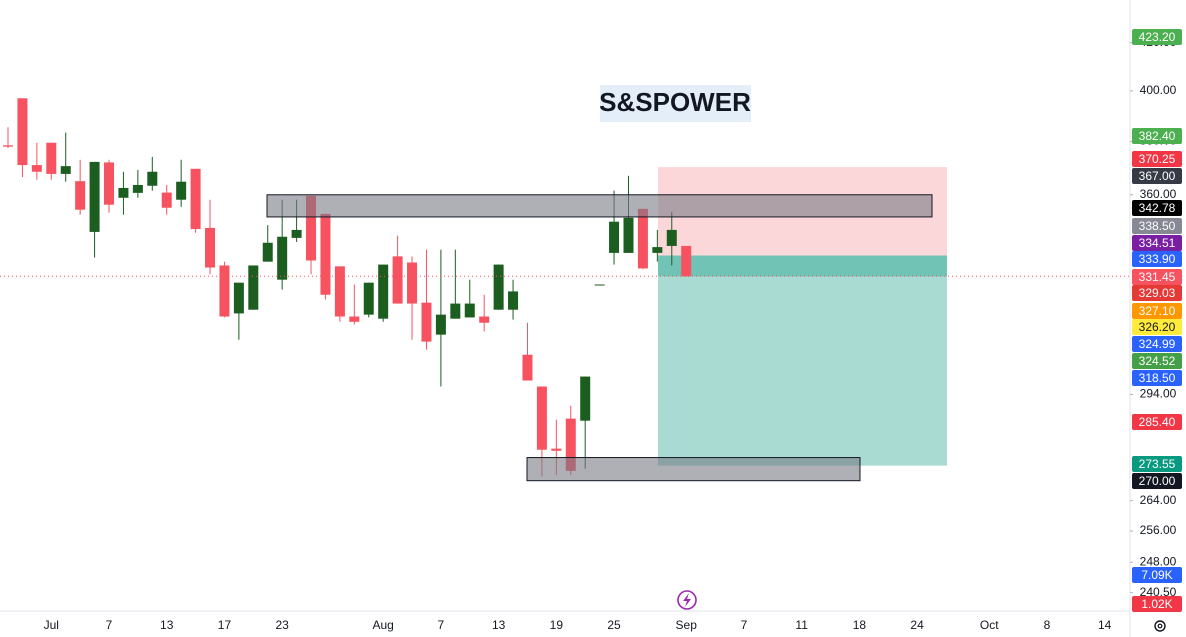 The image size is (1186, 637). I want to click on title-box, so click(675, 103).